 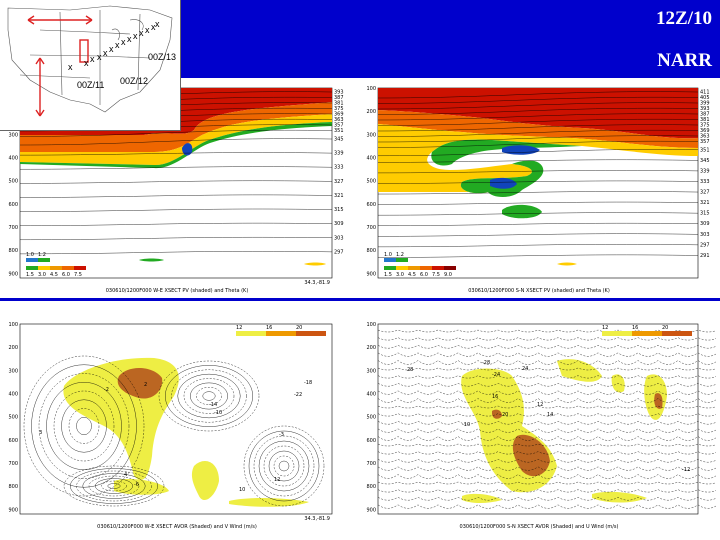 I want to click on pressure-tick-label: 100, so click(x=371, y=325).